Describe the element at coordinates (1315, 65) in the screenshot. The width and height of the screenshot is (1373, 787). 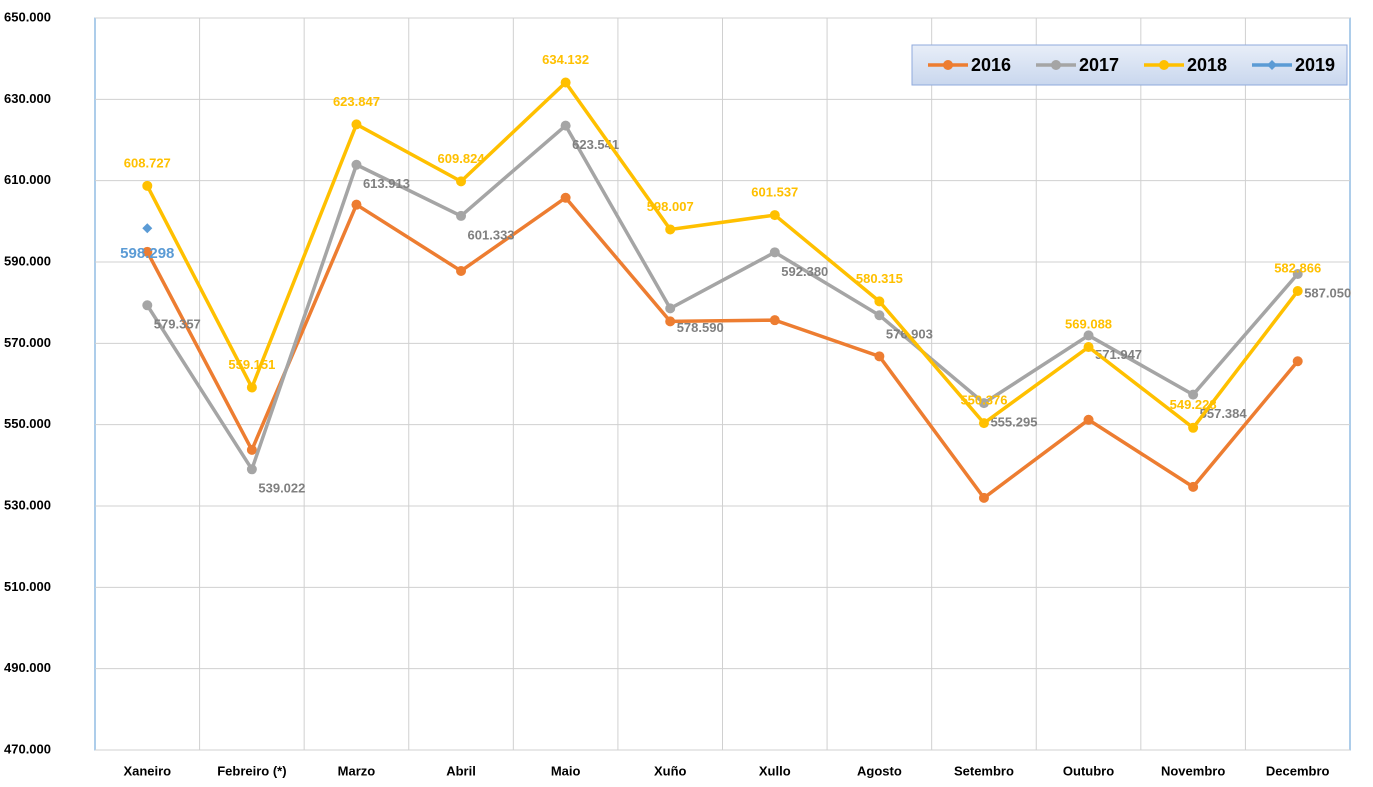
I see `legend-label: 2019` at that location.